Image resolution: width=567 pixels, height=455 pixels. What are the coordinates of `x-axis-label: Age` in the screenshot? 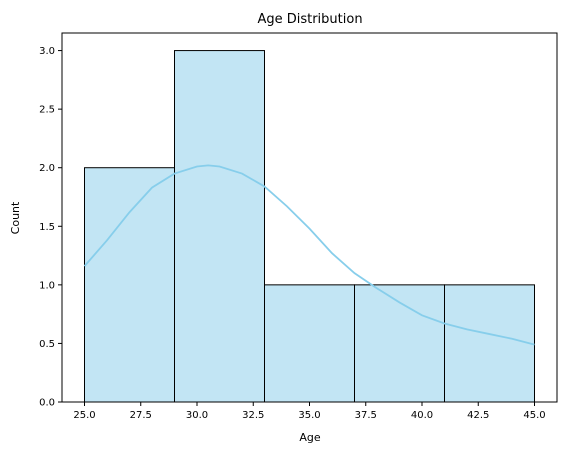 It's located at (310, 437).